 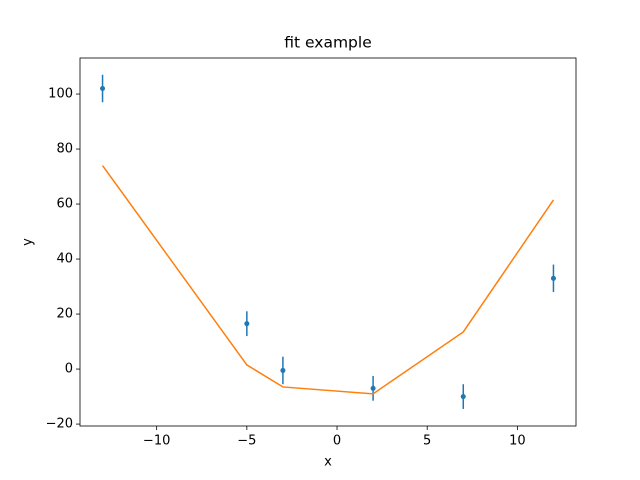 I want to click on x-axis-label: x, so click(x=328, y=462).